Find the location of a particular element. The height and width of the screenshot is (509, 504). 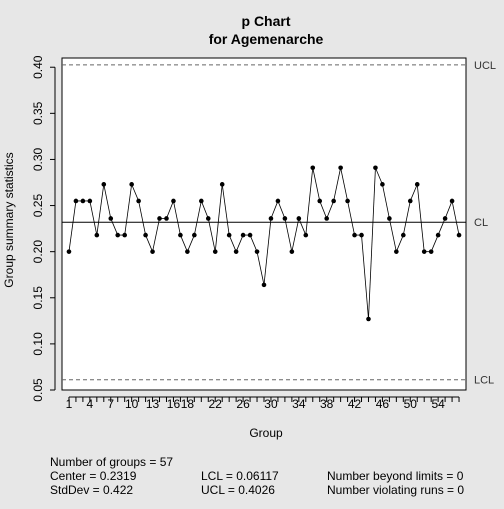

x-tick-label: 4 is located at coordinates (90, 404).